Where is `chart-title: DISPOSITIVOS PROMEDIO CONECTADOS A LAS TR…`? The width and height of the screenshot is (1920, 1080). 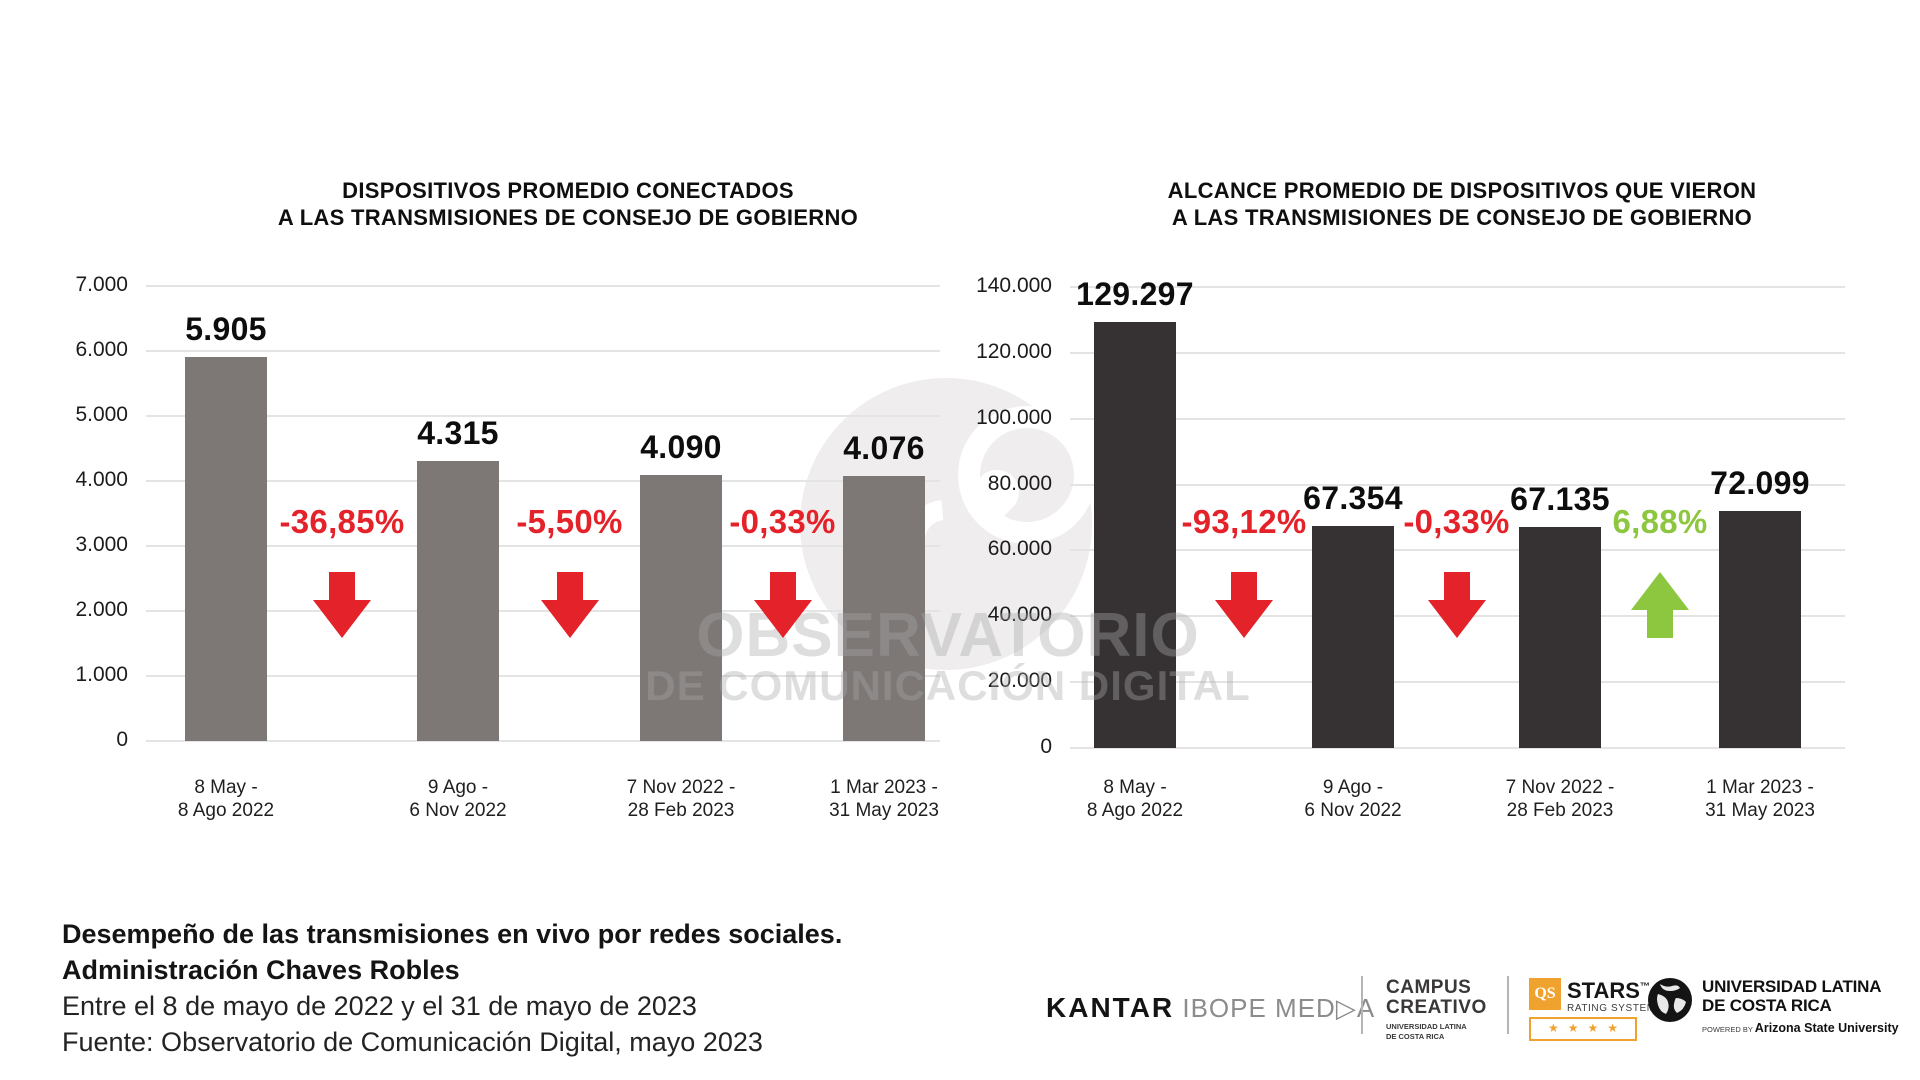 chart-title: DISPOSITIVOS PROMEDIO CONECTADOS A LAS TR… is located at coordinates (568, 204).